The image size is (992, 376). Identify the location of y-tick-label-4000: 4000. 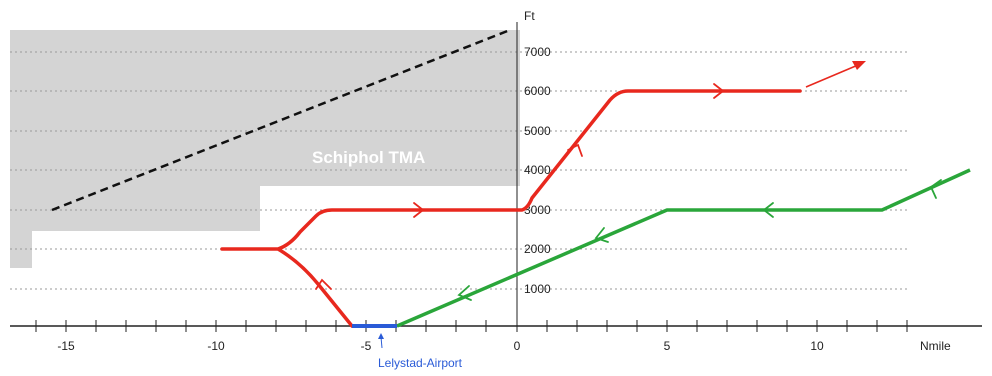
(537, 170).